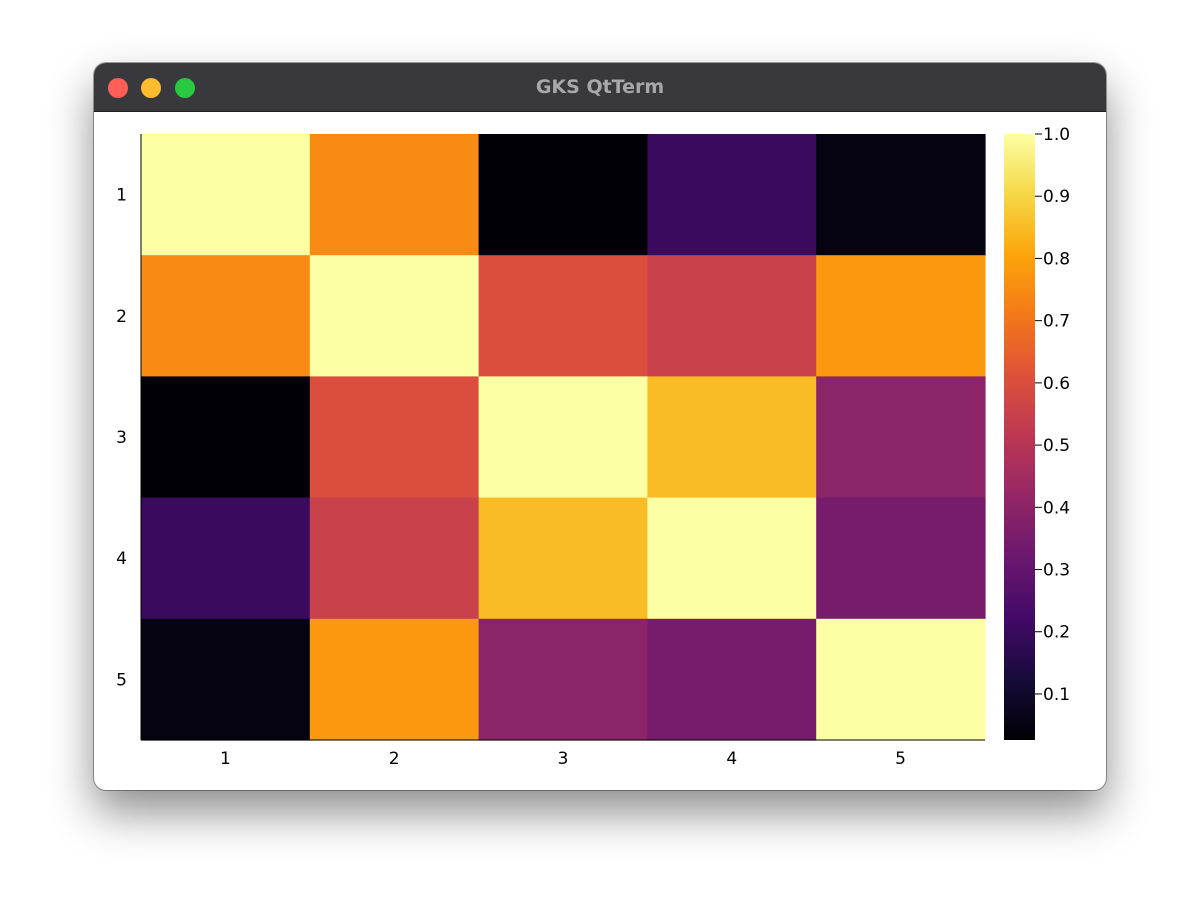 This screenshot has width=1200, height=915. What do you see at coordinates (121, 438) in the screenshot?
I see `y-tick-label: 3` at bounding box center [121, 438].